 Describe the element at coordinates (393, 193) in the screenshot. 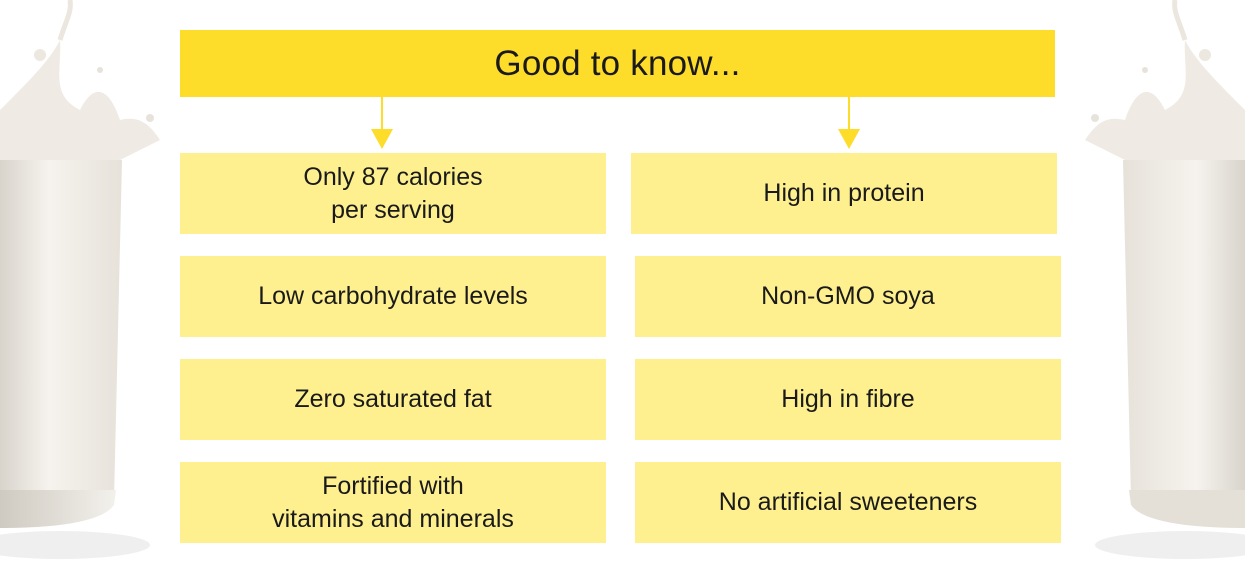

I see `fact-box-calories: Only 87 calories per serving` at that location.